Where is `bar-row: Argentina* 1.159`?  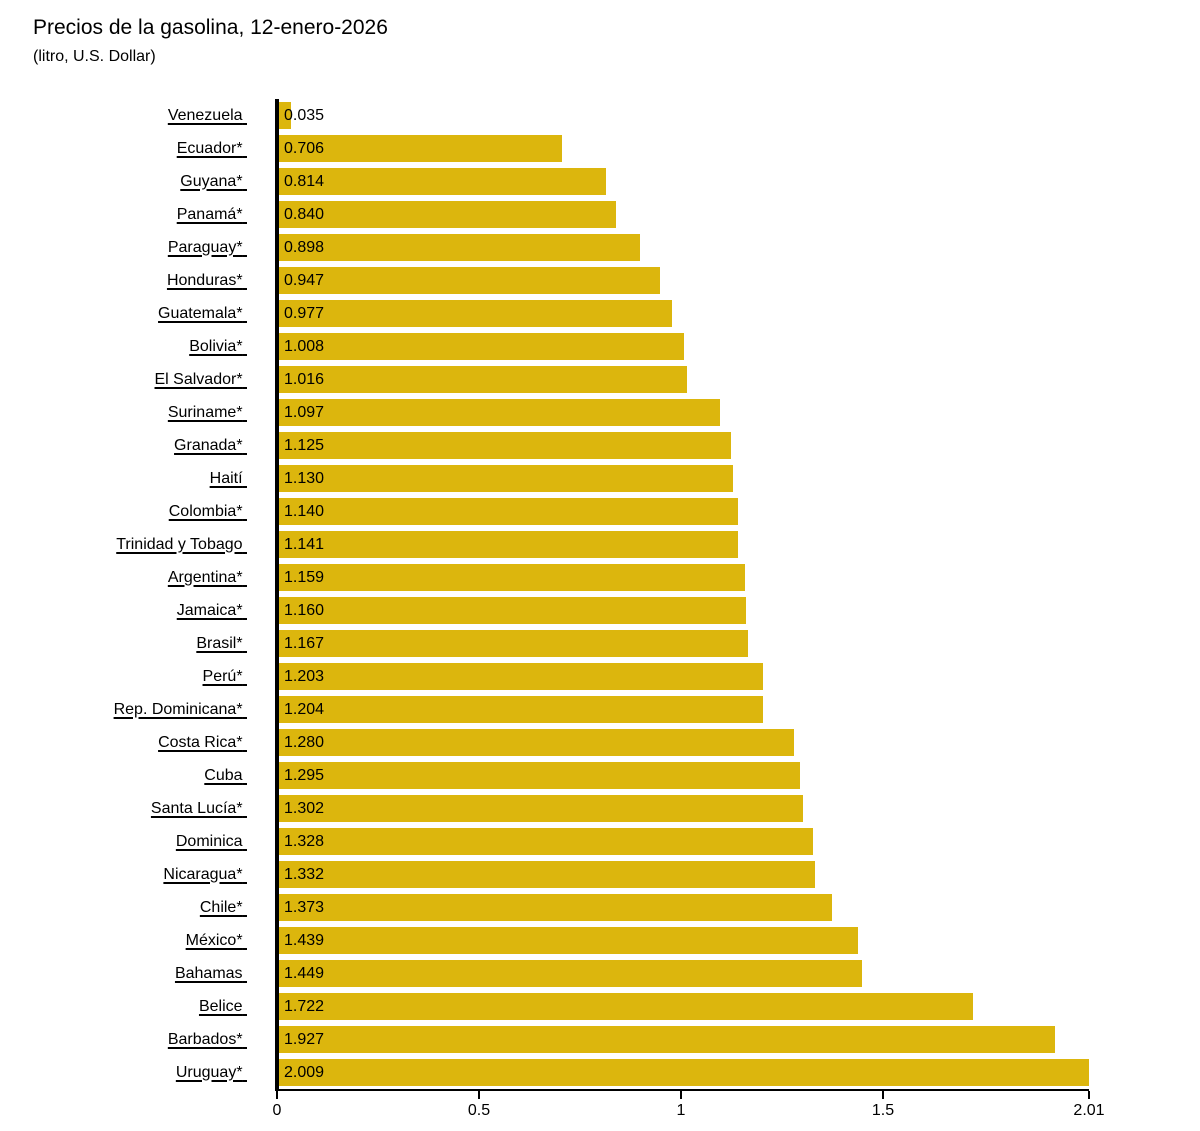 bar-row: Argentina* 1.159 is located at coordinates (600, 577).